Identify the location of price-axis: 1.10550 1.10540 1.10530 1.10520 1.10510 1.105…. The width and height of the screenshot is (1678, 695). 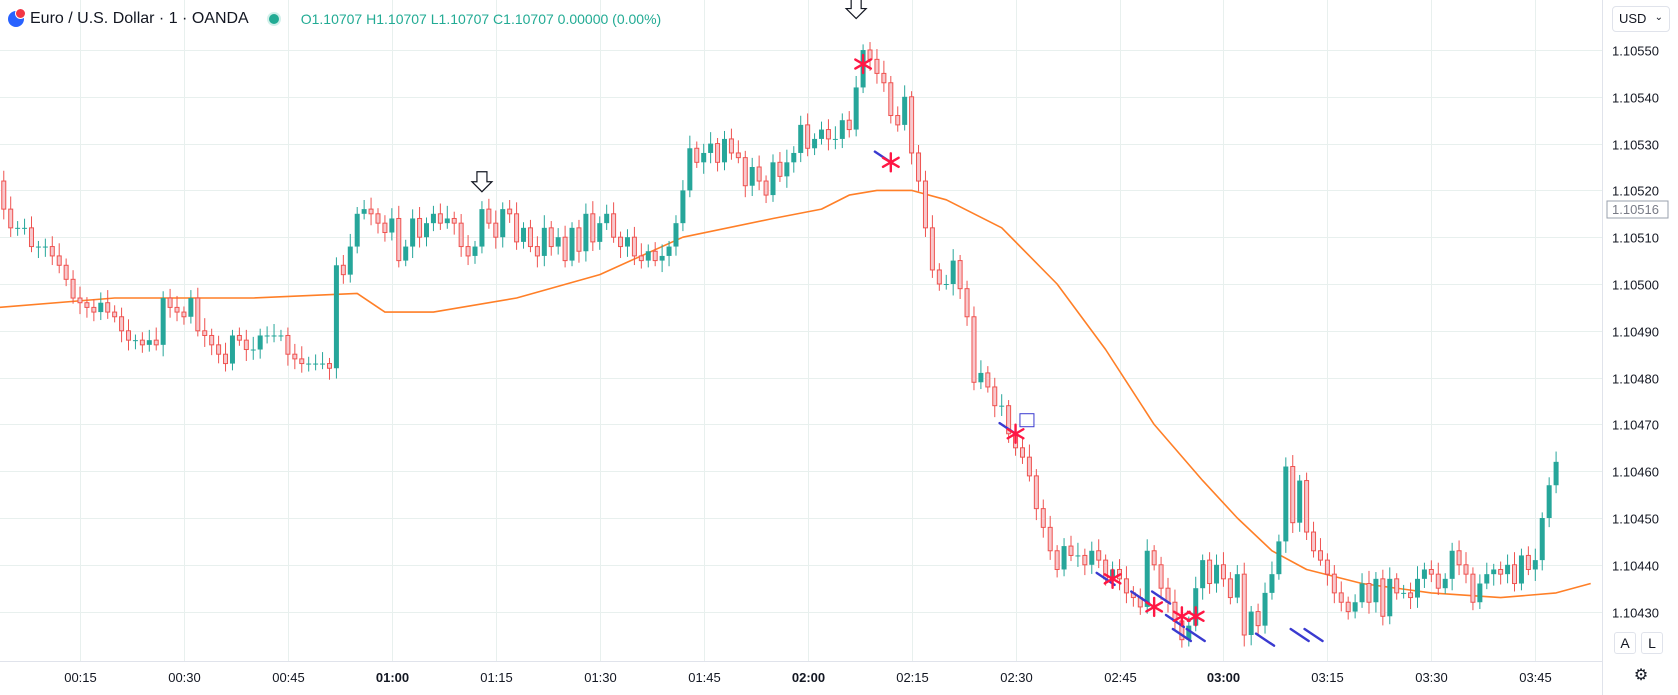
(1635, 332).